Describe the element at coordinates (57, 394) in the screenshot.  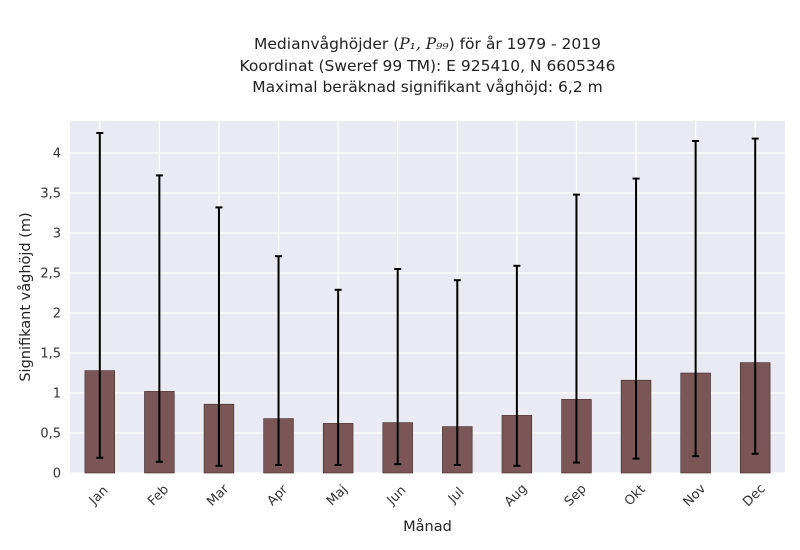
I see `y-tick-label: 1` at that location.